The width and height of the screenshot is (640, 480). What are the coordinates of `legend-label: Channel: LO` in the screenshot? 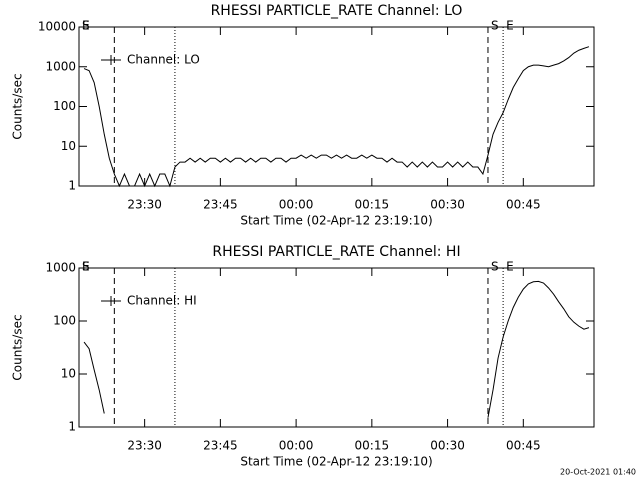 It's located at (163, 60).